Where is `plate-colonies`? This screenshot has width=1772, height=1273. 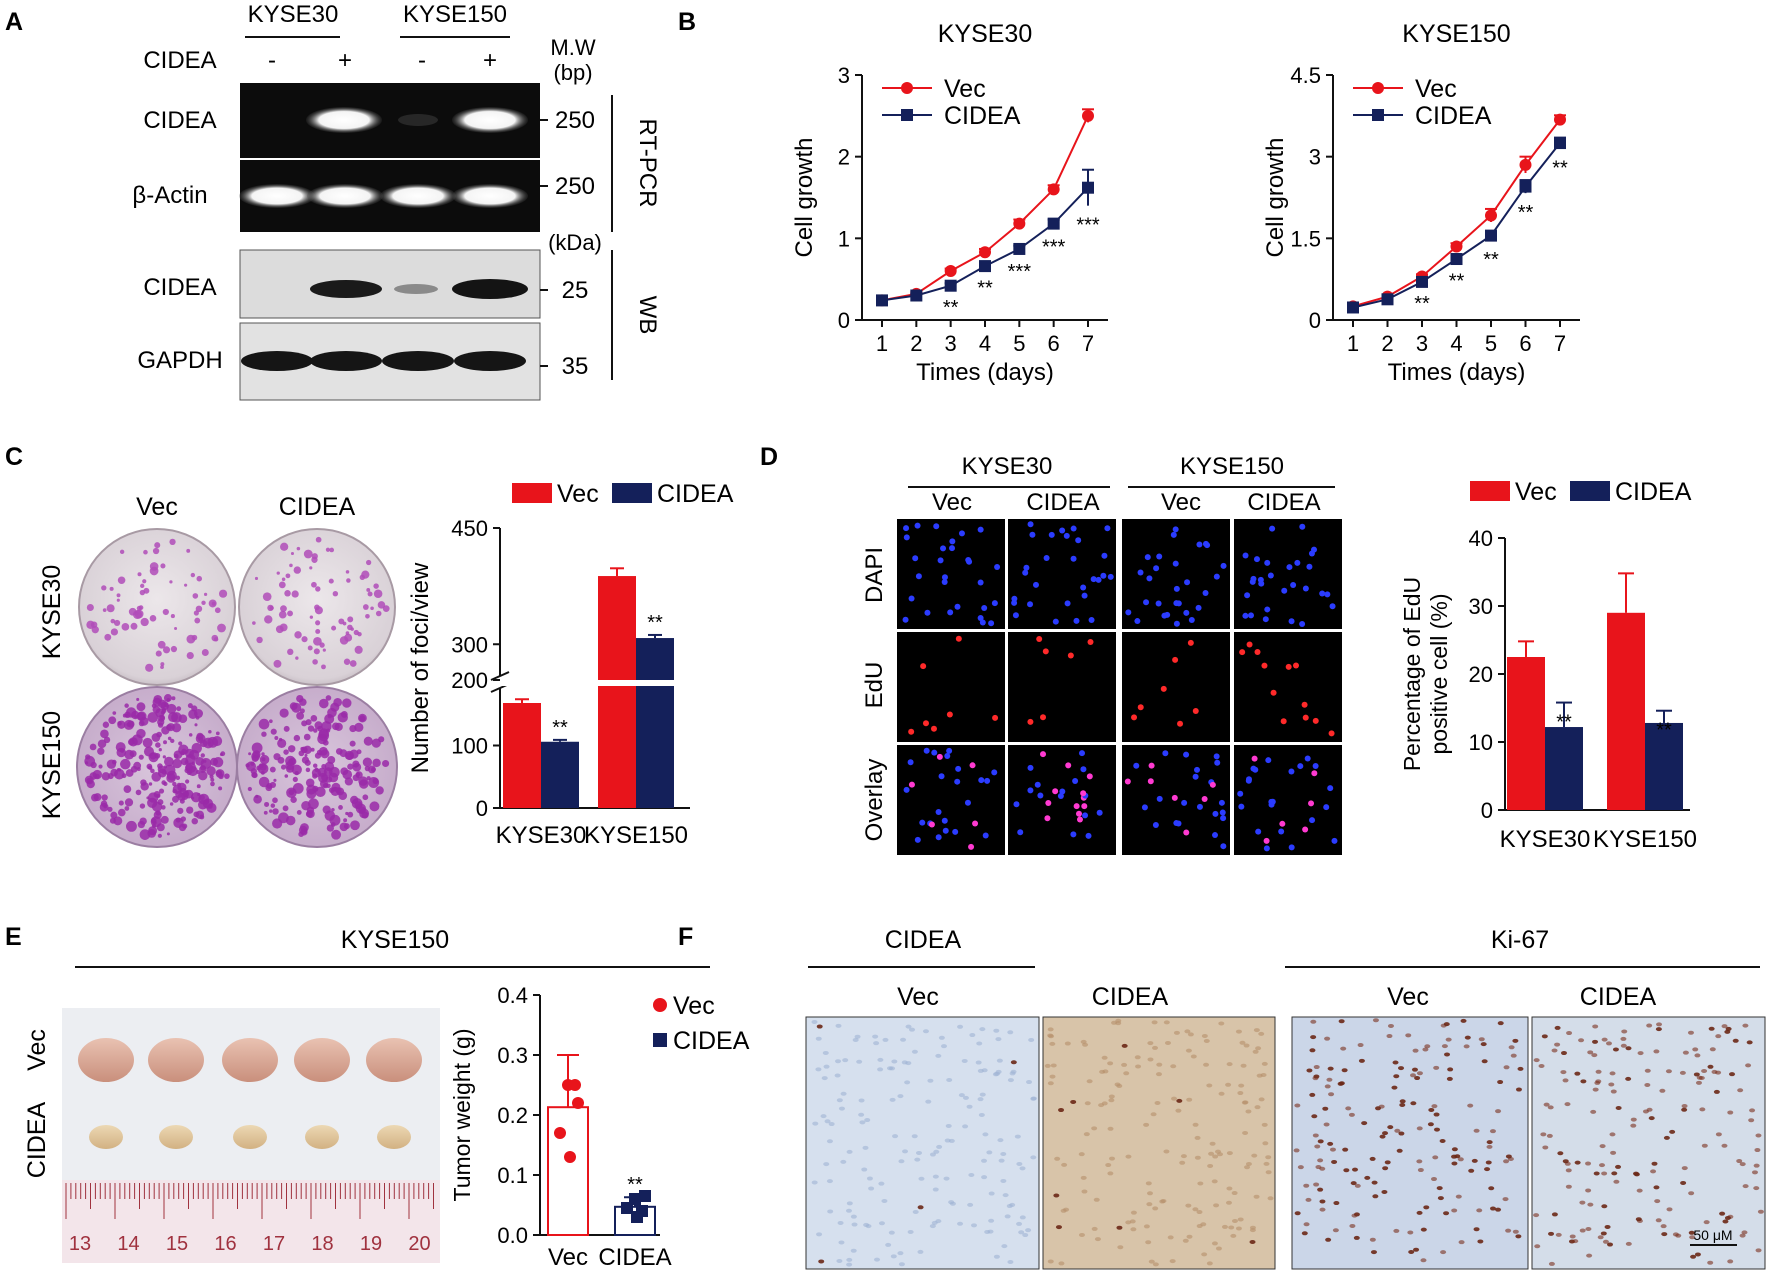
plate-colonies is located at coordinates (237, 688).